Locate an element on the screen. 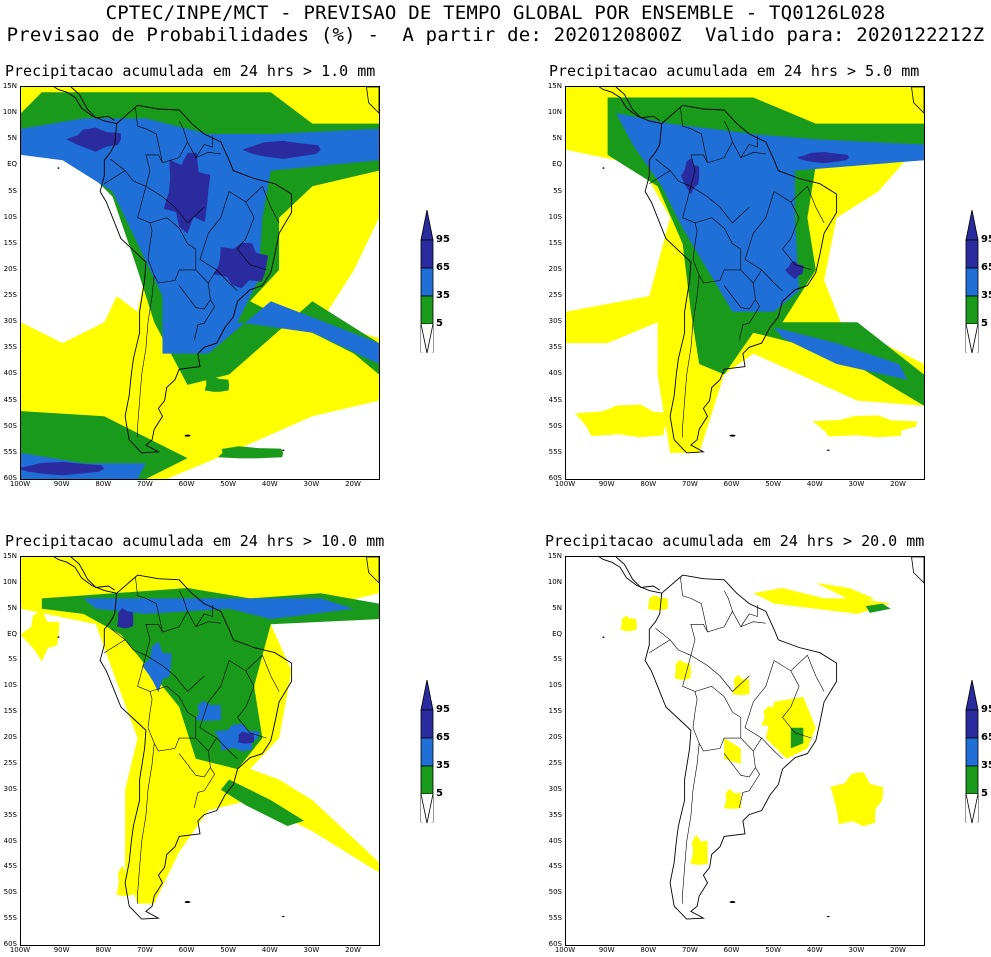 This screenshot has height=957, width=991. longitude-label: 30W is located at coordinates (856, 484).